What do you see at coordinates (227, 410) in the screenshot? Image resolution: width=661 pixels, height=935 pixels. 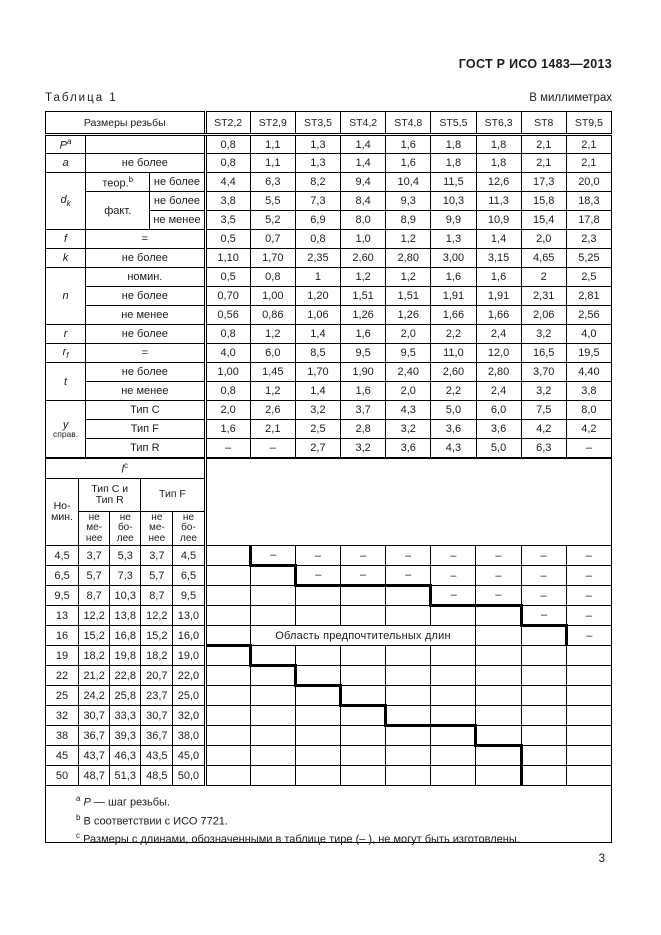 I see `value-cell: 2,0` at bounding box center [227, 410].